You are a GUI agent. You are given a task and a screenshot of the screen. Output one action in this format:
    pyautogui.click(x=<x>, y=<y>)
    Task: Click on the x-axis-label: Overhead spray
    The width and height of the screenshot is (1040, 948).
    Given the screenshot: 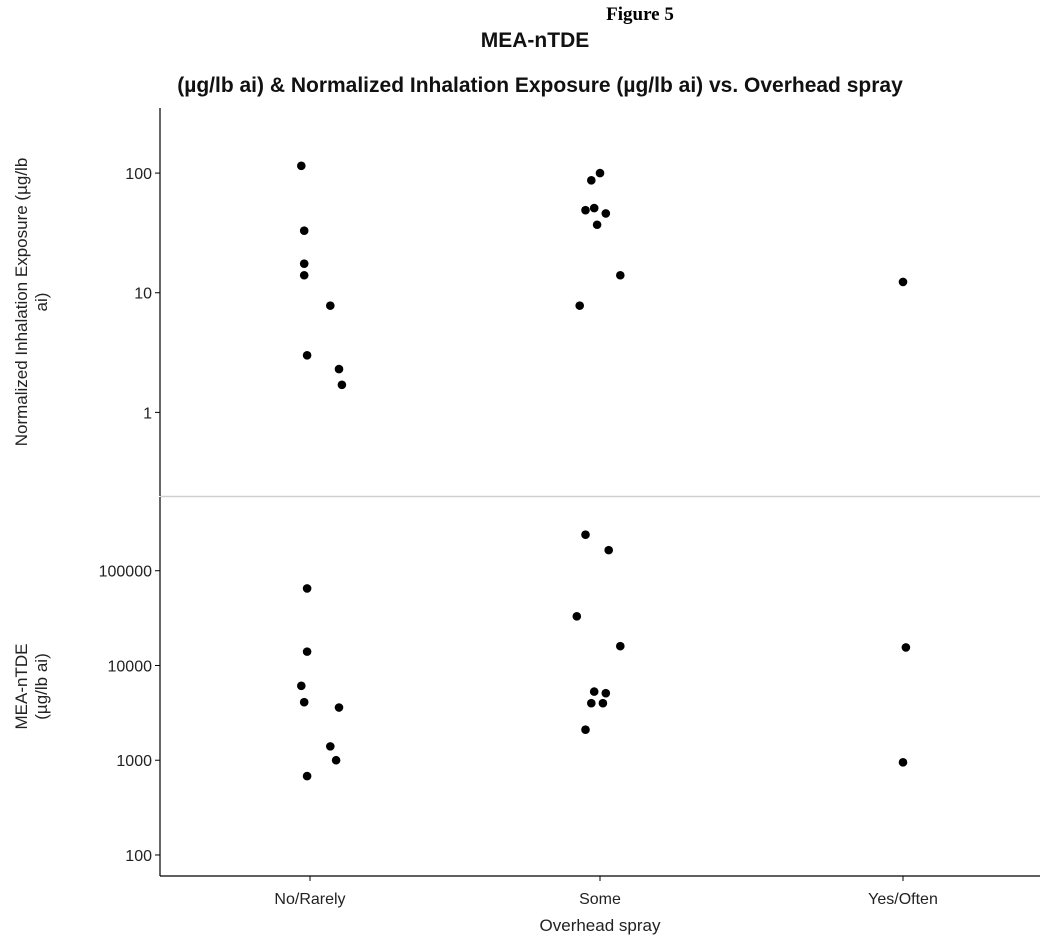 What is the action you would take?
    pyautogui.click(x=600, y=925)
    